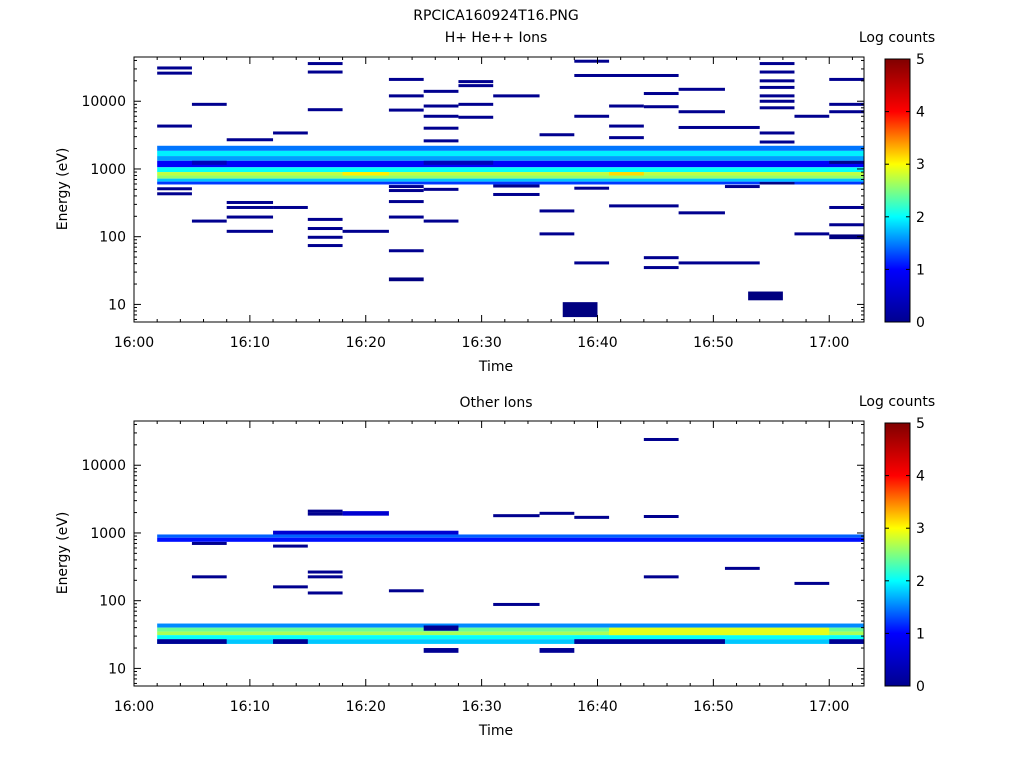 This screenshot has width=1024, height=768. What do you see at coordinates (713, 707) in the screenshot?
I see `x-tick-label: 16:50` at bounding box center [713, 707].